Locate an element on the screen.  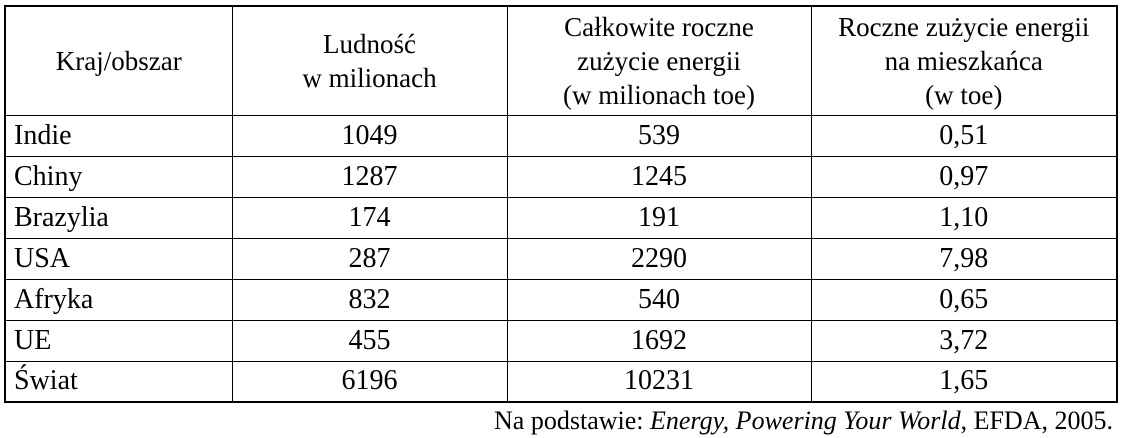
cell-kraj: Świat is located at coordinates (118, 381).